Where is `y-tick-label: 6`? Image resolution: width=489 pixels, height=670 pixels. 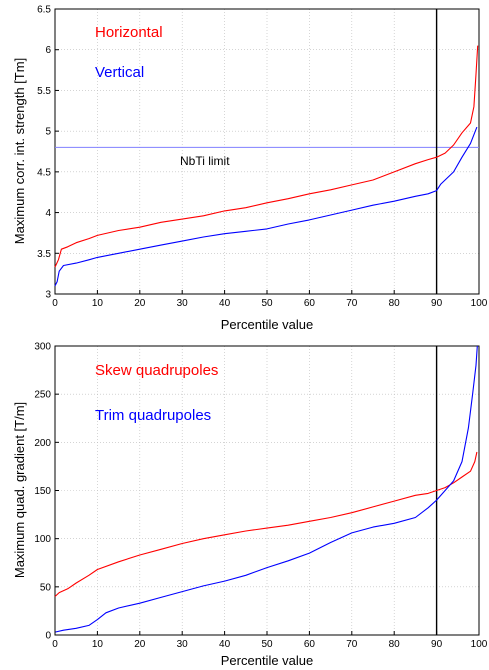 y-tick-label: 6 is located at coordinates (48, 50).